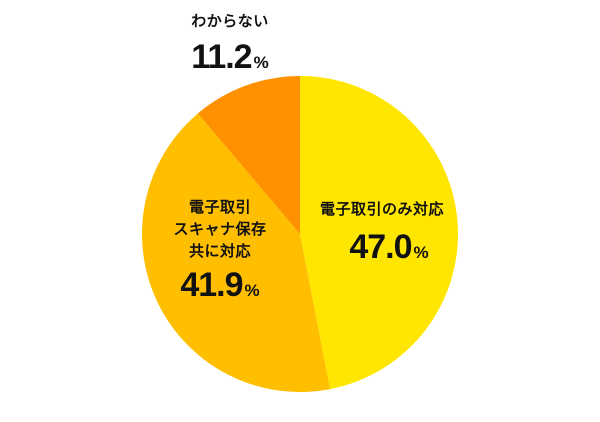 Image resolution: width=600 pixels, height=422 pixels. Describe the element at coordinates (219, 207) in the screenshot. I see `slice-name-line1: 電子取引` at that location.